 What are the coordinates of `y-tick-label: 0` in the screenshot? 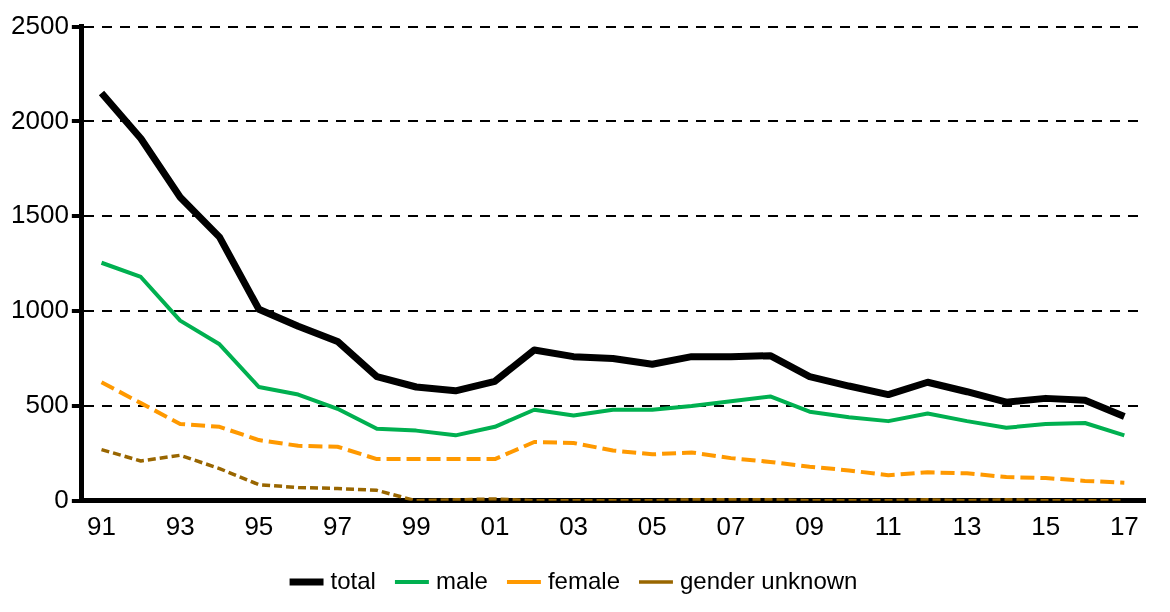 It's located at (61, 498).